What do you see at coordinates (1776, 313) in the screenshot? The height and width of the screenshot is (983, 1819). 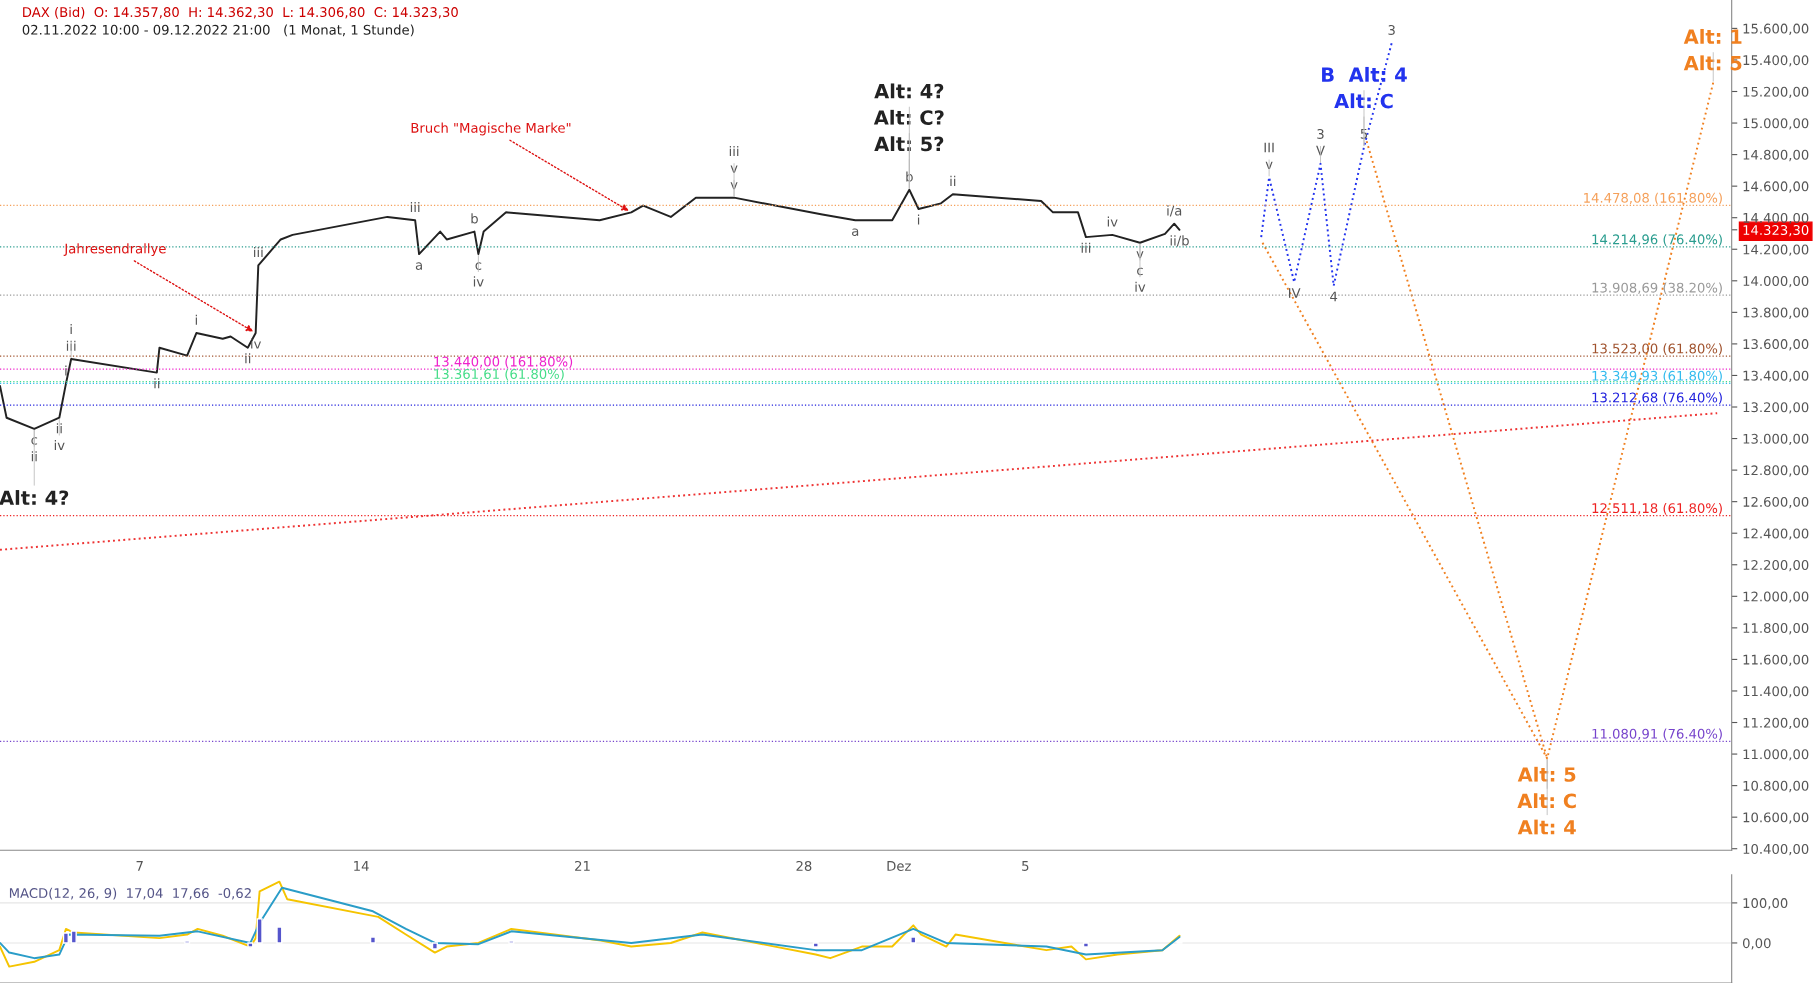 I see `y-tick-label: 13.800,00` at bounding box center [1776, 313].